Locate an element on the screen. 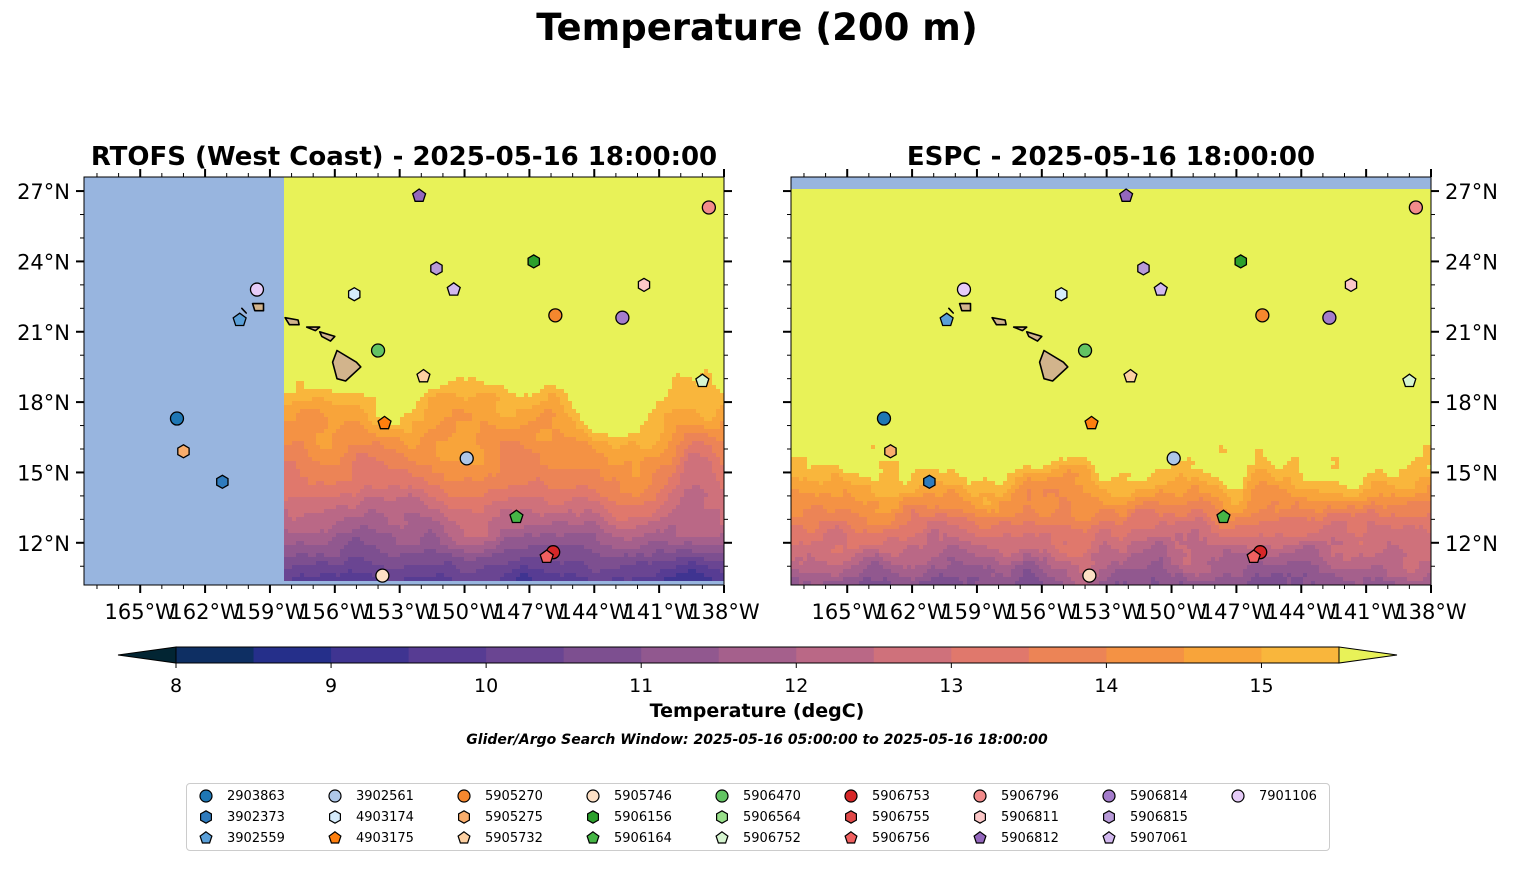 This screenshot has width=1514, height=889. lon-tick-label: 165°W is located at coordinates (141, 612).